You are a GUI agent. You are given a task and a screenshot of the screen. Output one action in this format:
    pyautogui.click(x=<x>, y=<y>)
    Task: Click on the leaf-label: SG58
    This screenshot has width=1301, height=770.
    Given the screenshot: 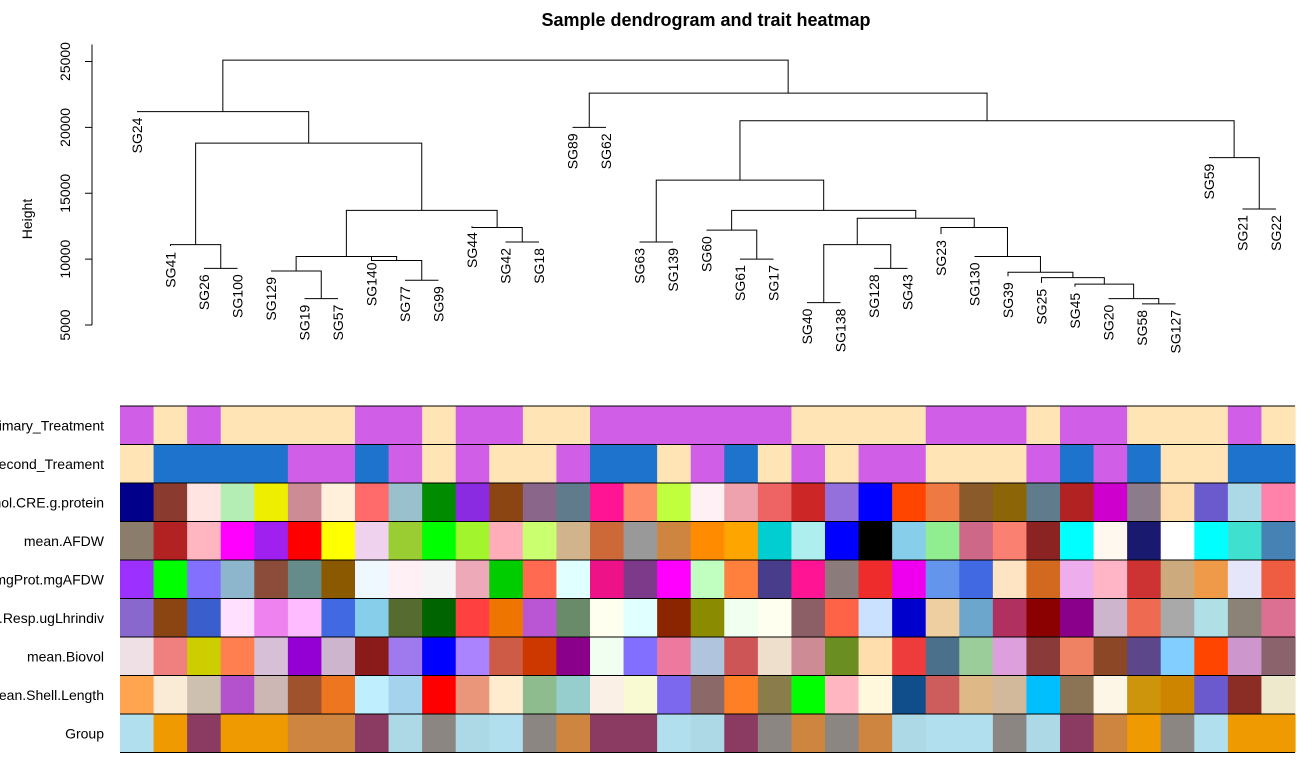 What is the action you would take?
    pyautogui.click(x=1142, y=328)
    